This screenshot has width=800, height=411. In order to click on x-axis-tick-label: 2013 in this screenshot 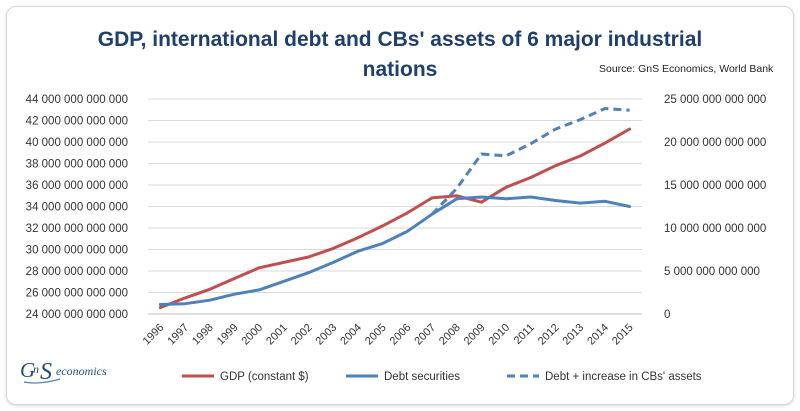, I will do `click(574, 335)`.